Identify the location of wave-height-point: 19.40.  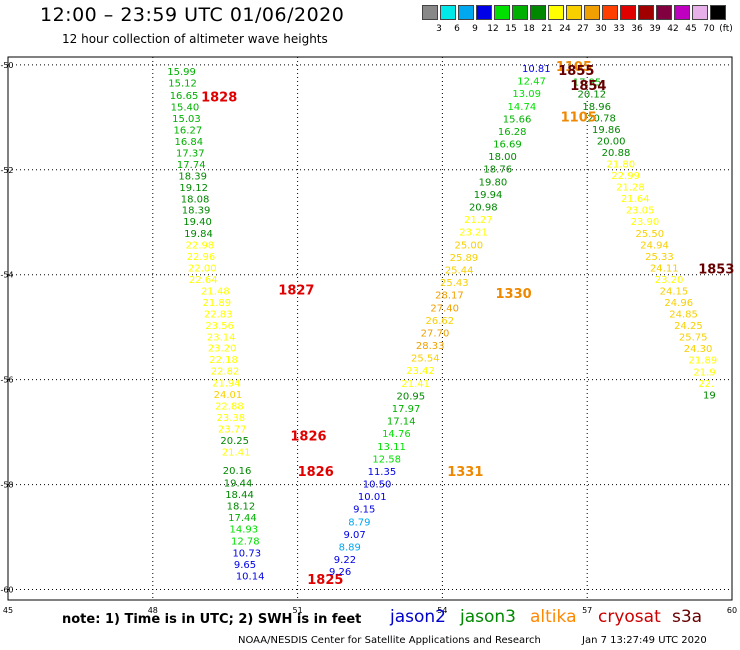
(197, 222).